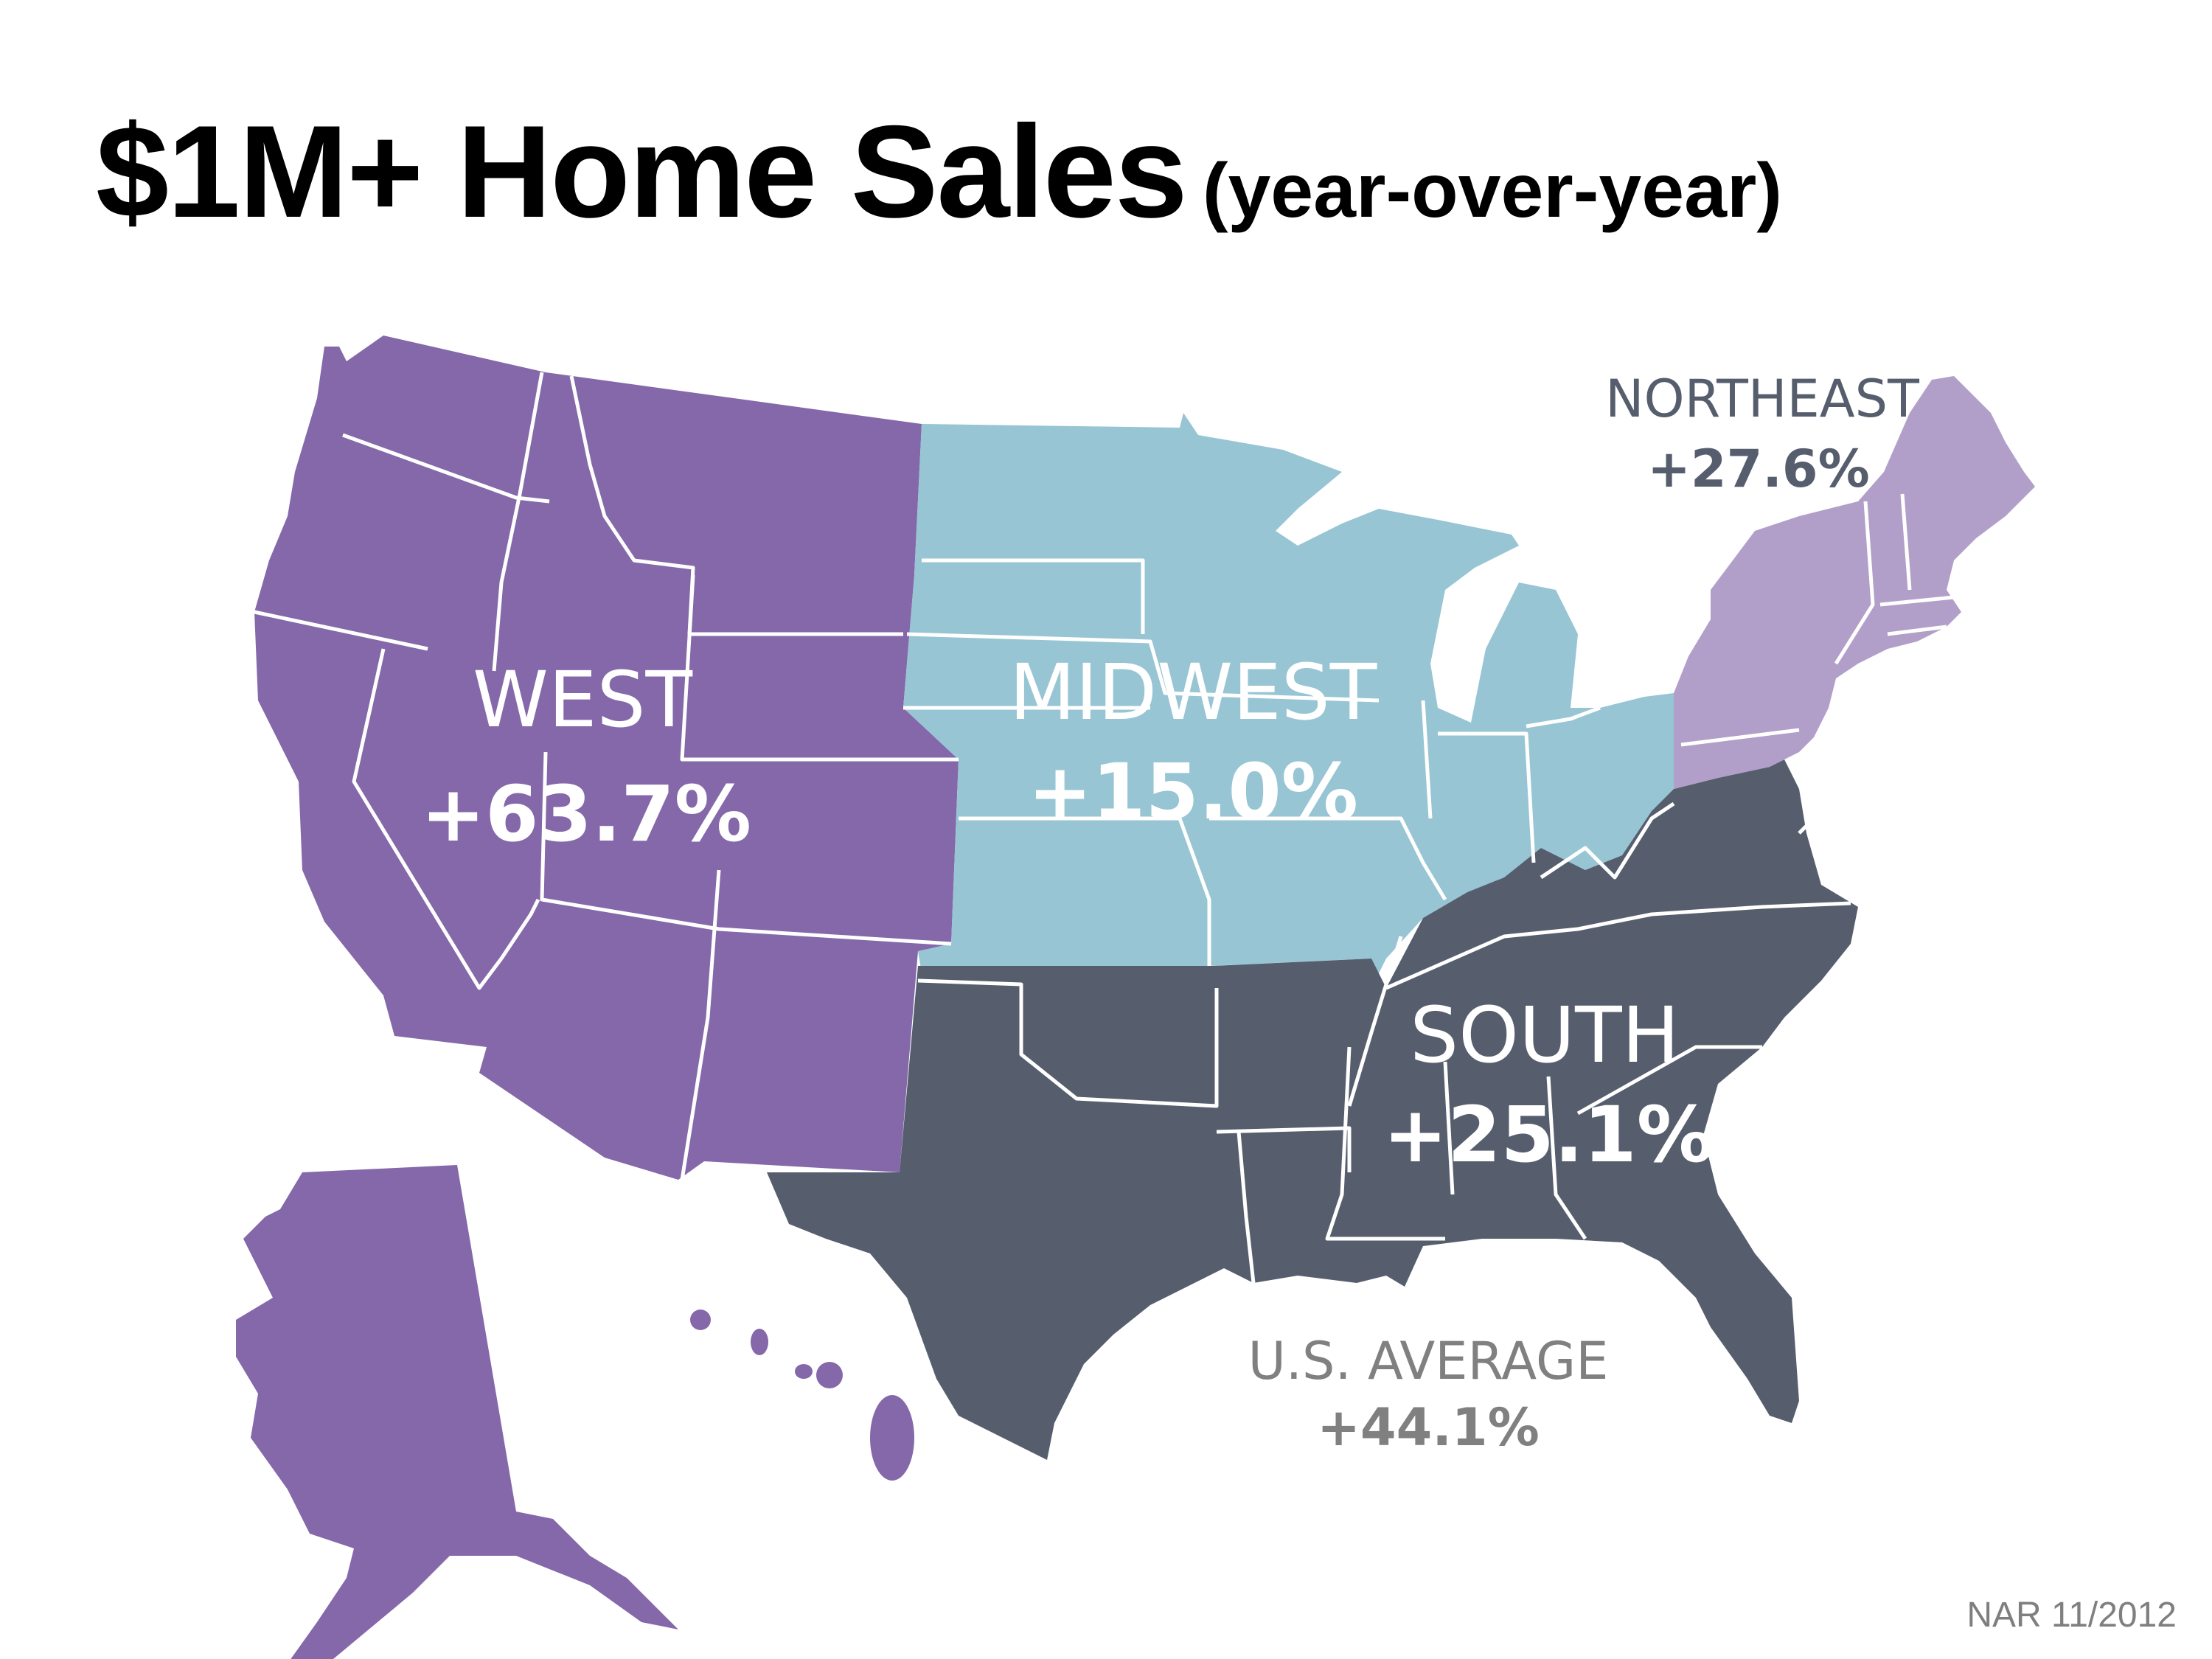 Image resolution: width=2212 pixels, height=1659 pixels. What do you see at coordinates (583, 700) in the screenshot?
I see `west-name-label: WEST` at bounding box center [583, 700].